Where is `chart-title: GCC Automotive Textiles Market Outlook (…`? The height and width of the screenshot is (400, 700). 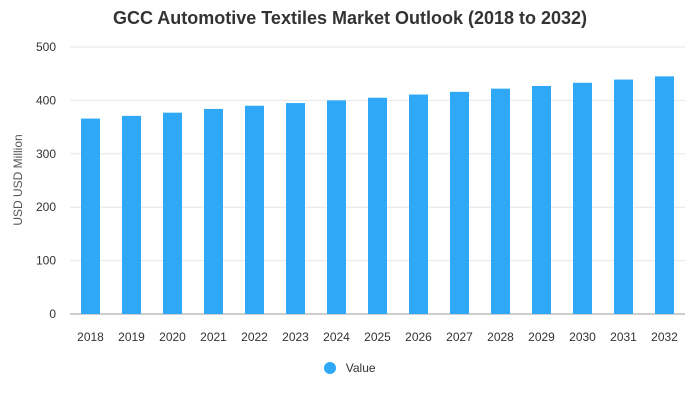
chart-title: GCC Automotive Textiles Market Outlook (… is located at coordinates (350, 18).